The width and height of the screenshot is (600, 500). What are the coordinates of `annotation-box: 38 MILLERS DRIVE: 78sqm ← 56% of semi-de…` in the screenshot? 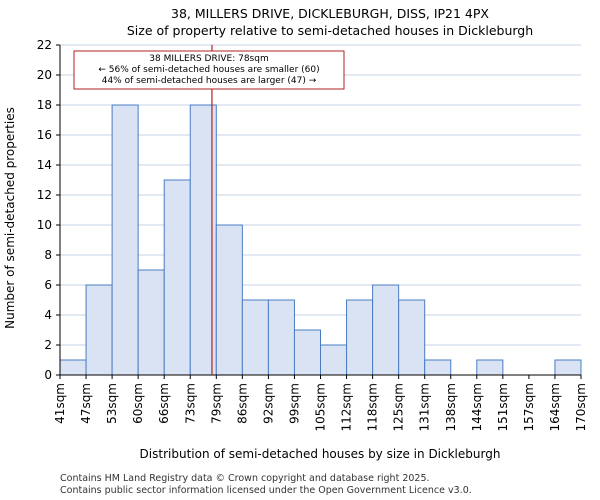 It's located at (209, 70).